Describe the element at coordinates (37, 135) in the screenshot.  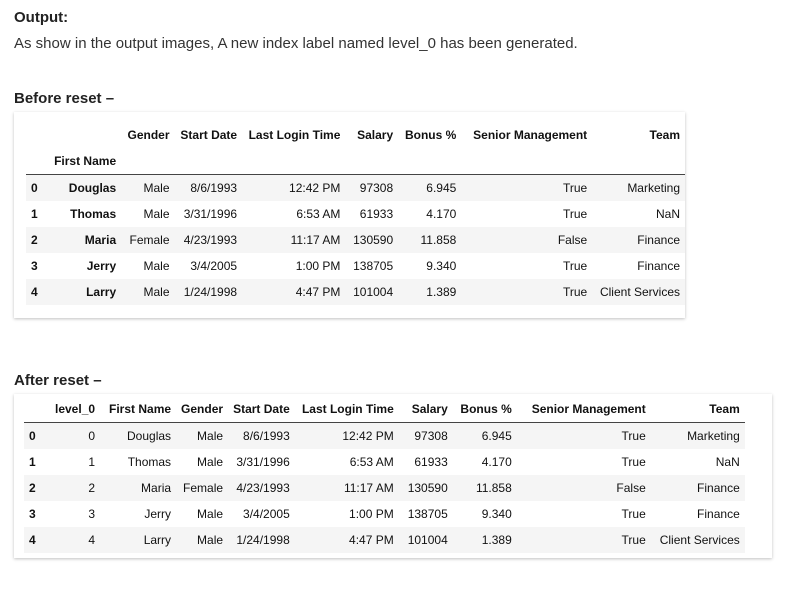
I see `before-header-blank` at that location.